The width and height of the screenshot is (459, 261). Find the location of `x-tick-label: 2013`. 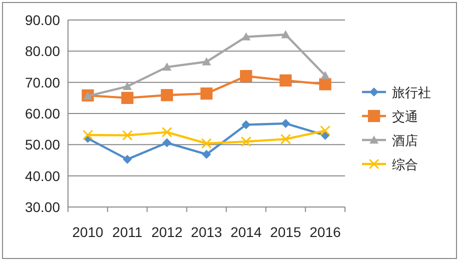

x-tick-label: 2013 is located at coordinates (206, 232).